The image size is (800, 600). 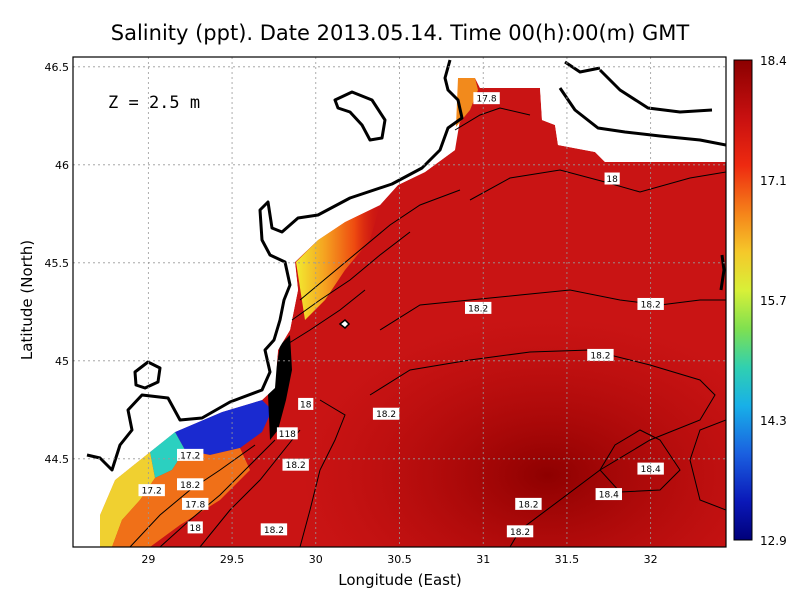 I want to click on colorbar-tick-label: 15.7, so click(x=773, y=301).